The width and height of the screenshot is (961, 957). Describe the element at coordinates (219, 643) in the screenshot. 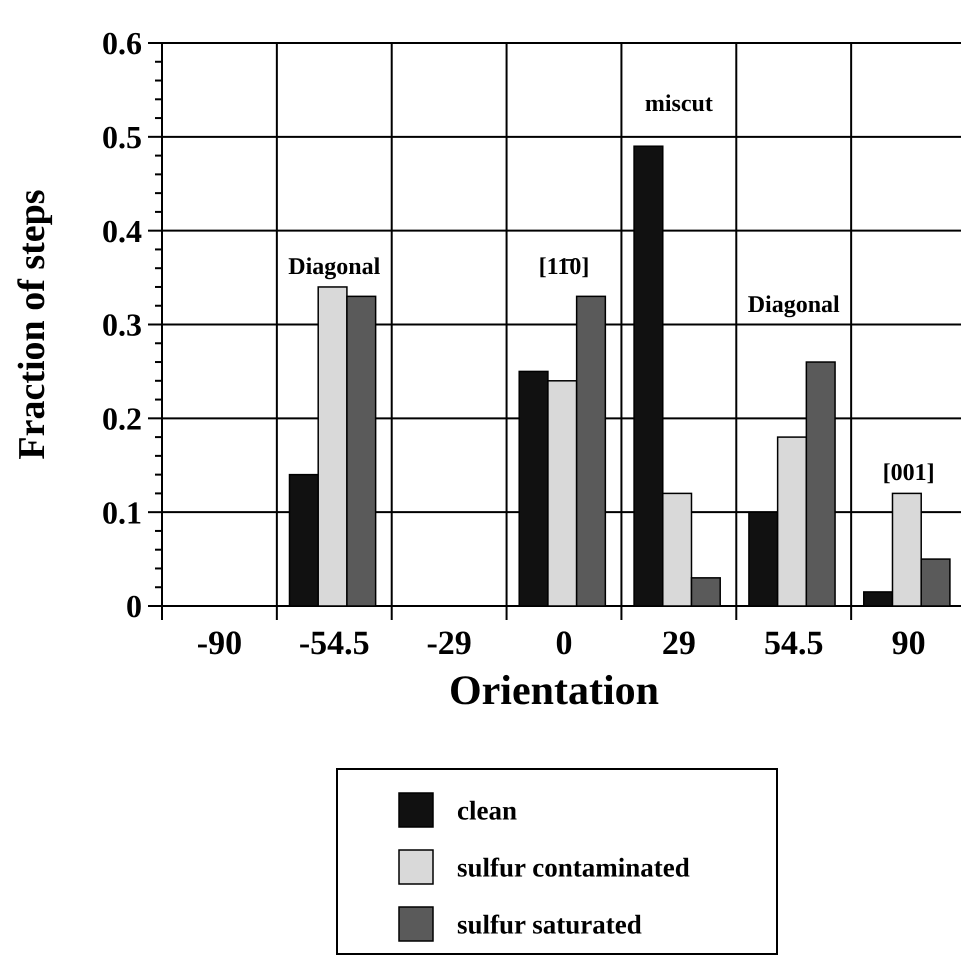

I see `x-tick-label: -90` at that location.